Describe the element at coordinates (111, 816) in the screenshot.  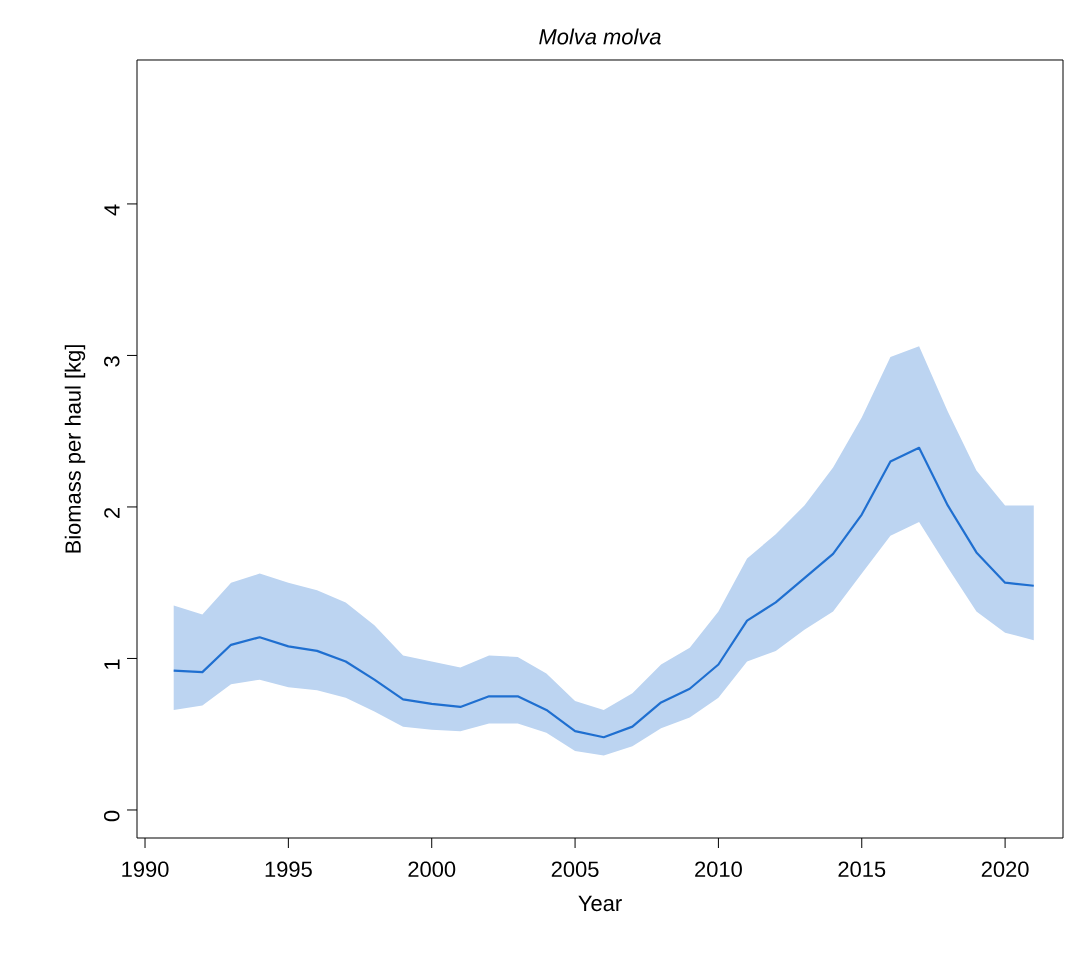
I see `y-tick-label: 0` at that location.